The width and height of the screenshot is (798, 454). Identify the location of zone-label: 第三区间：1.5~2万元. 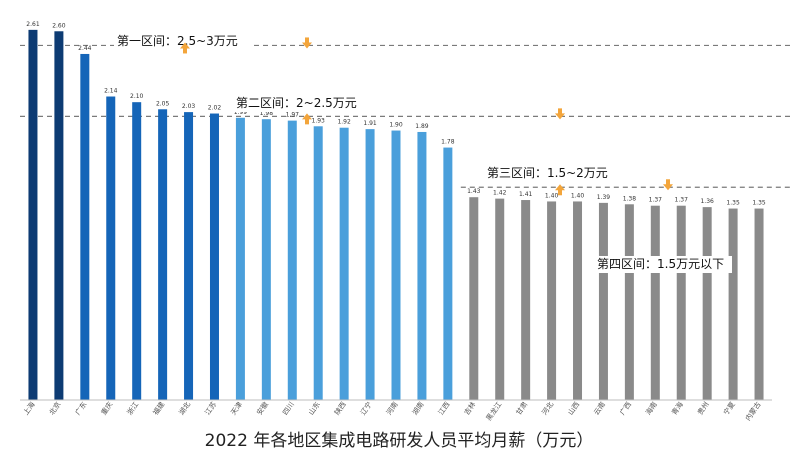
(547, 173).